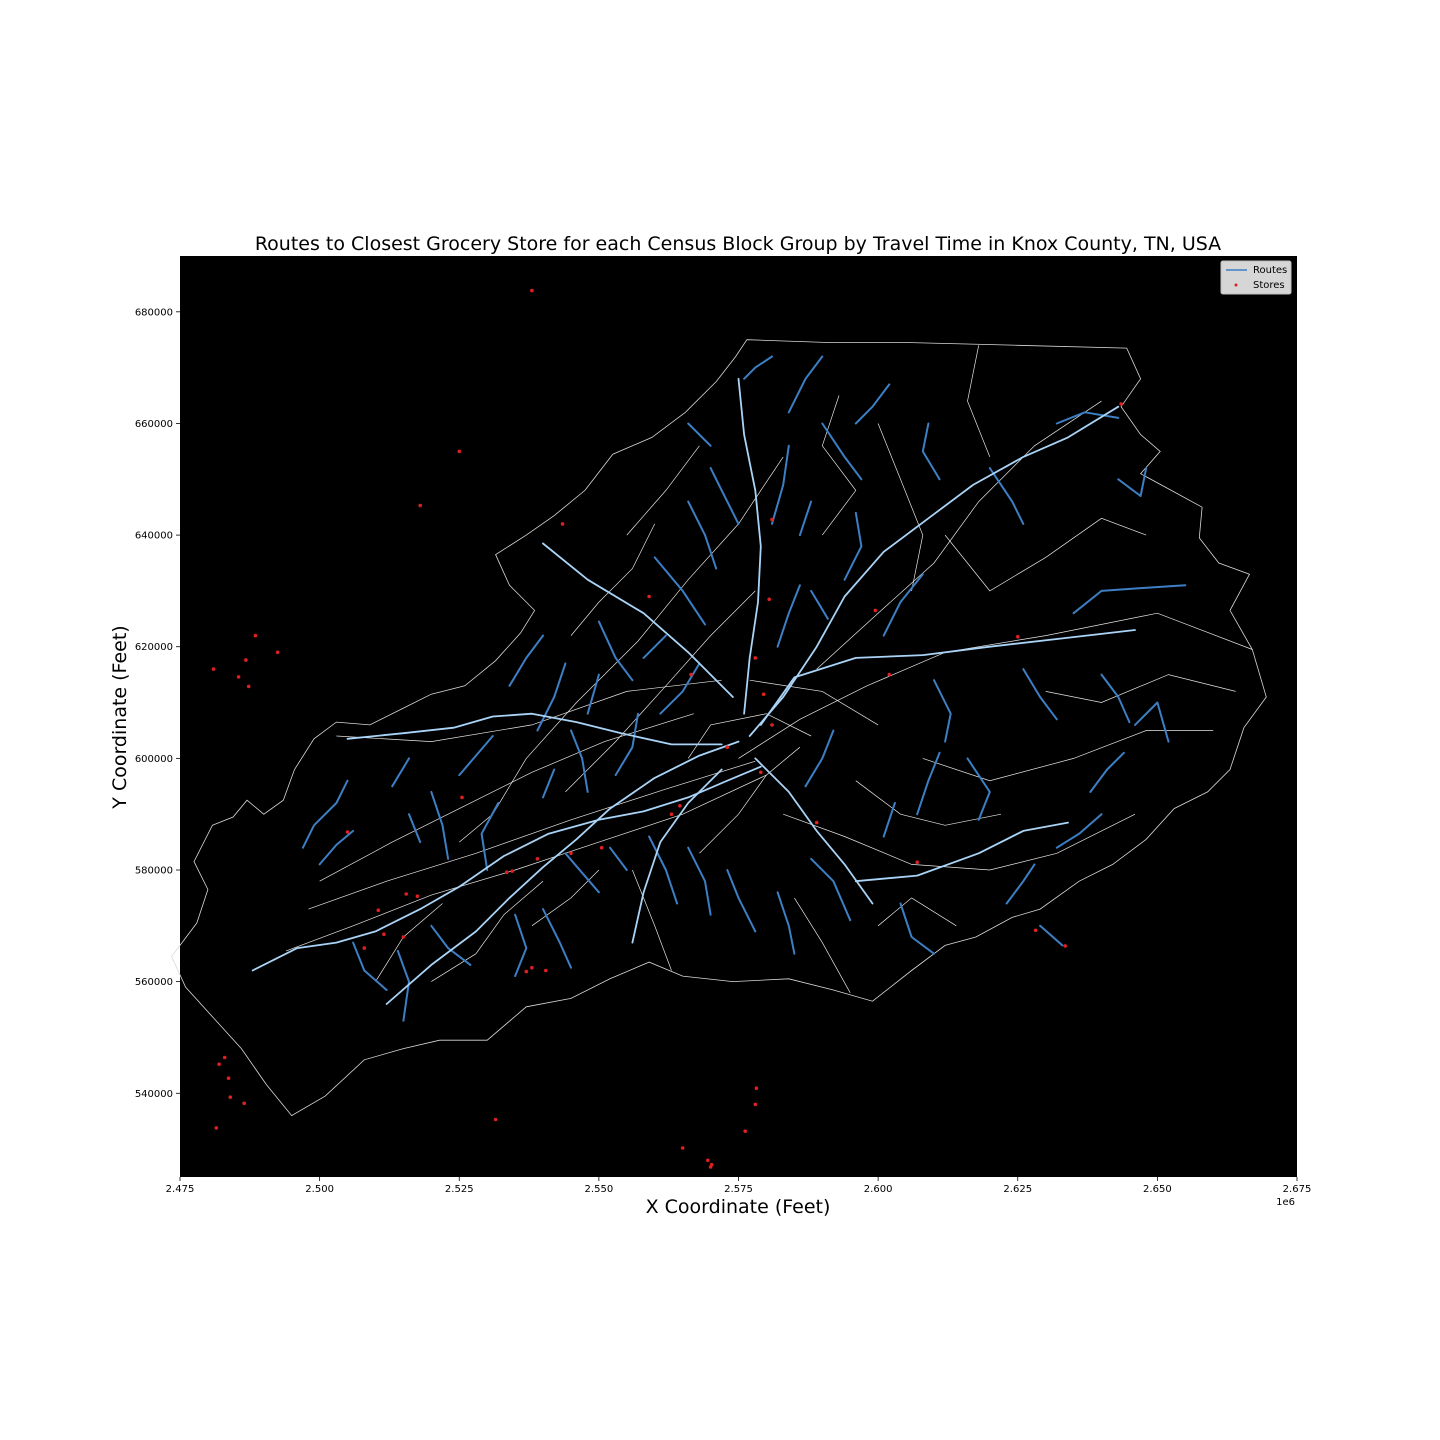  I want to click on x-tick-label: 2.500, so click(319, 1189).